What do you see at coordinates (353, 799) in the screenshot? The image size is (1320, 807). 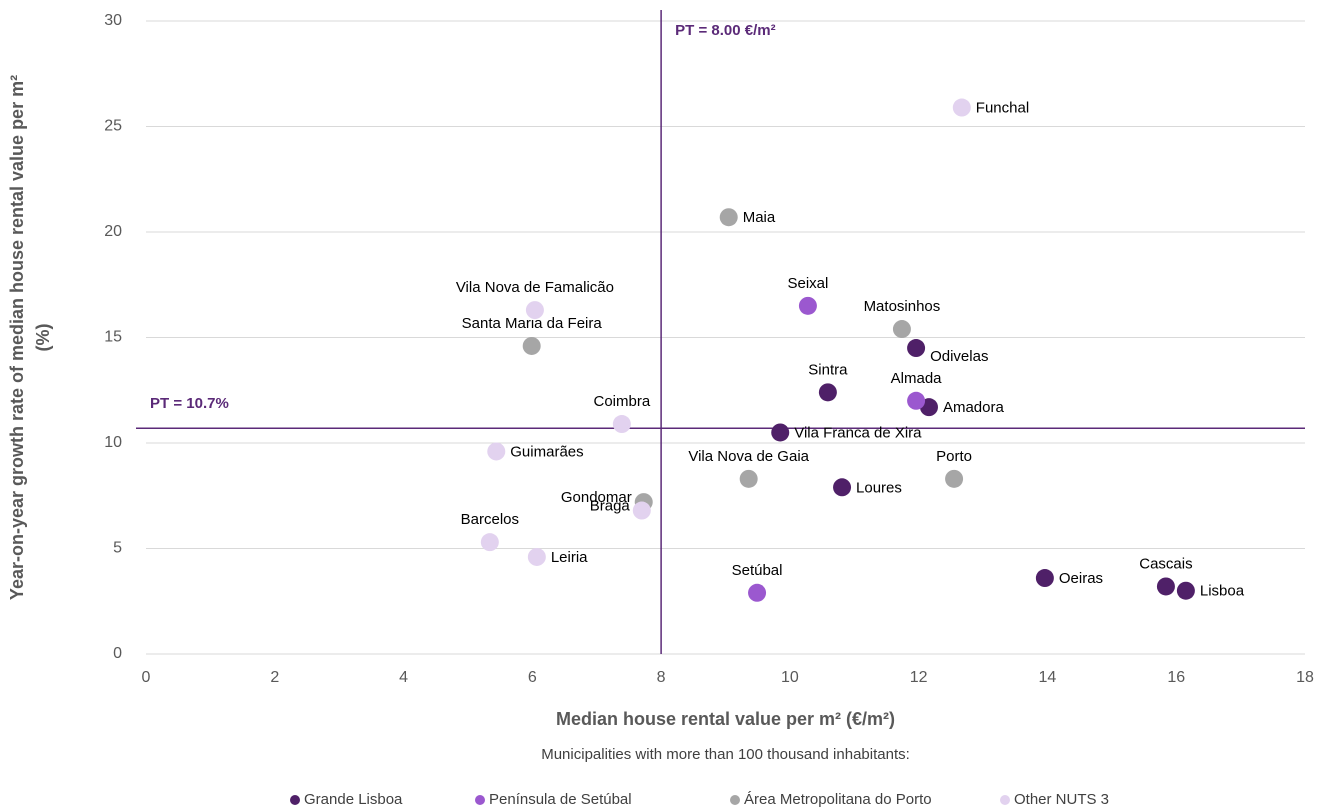 I see `legend-label: Grande Lisboa` at bounding box center [353, 799].